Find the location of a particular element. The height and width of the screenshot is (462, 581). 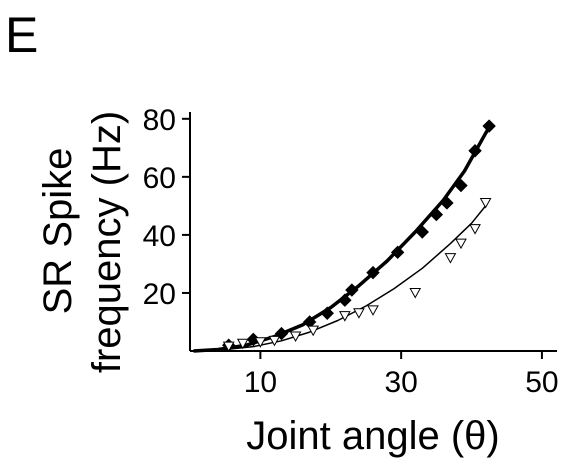

y-axis-label-line1: SR Spike is located at coordinates (58, 231).